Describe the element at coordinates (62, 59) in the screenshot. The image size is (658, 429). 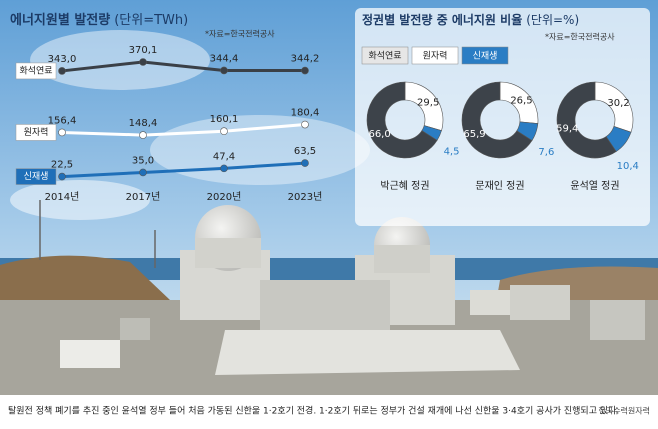
I see `value-label: 343,0` at that location.